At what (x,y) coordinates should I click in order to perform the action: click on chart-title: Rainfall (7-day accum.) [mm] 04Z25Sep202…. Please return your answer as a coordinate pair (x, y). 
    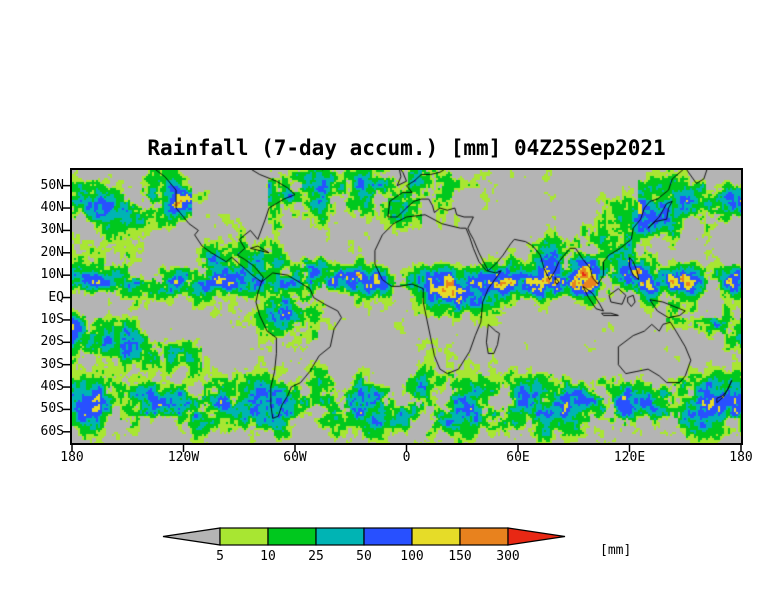
    Looking at the image, I should click on (406, 148).